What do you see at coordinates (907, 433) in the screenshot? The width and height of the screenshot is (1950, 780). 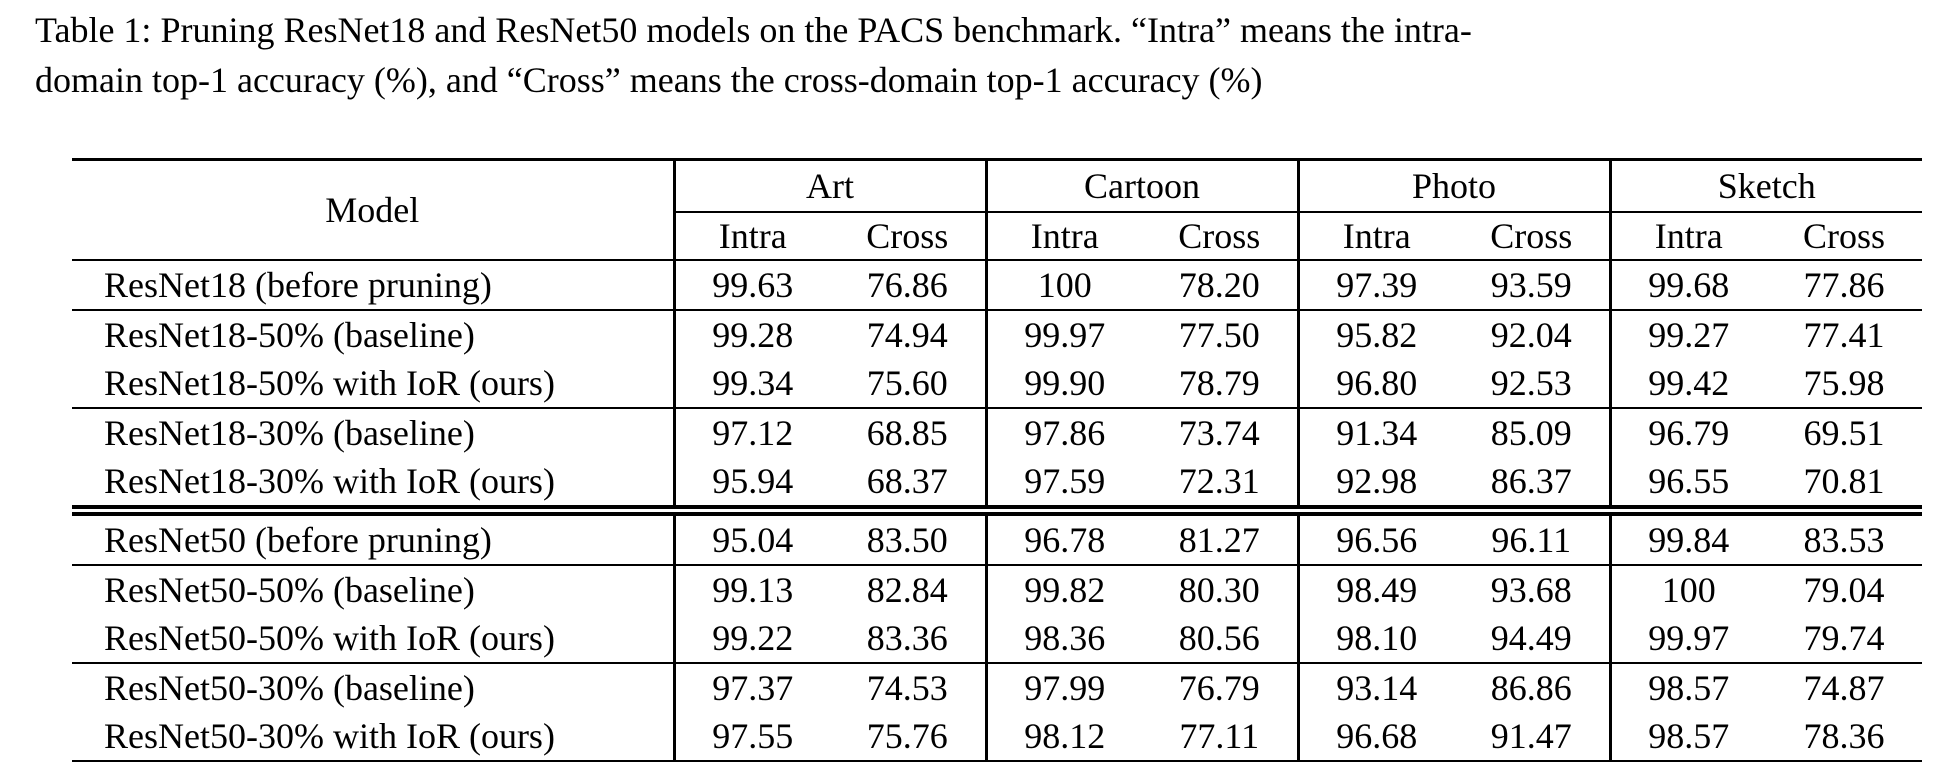 I see `value-cell: 68.85` at bounding box center [907, 433].